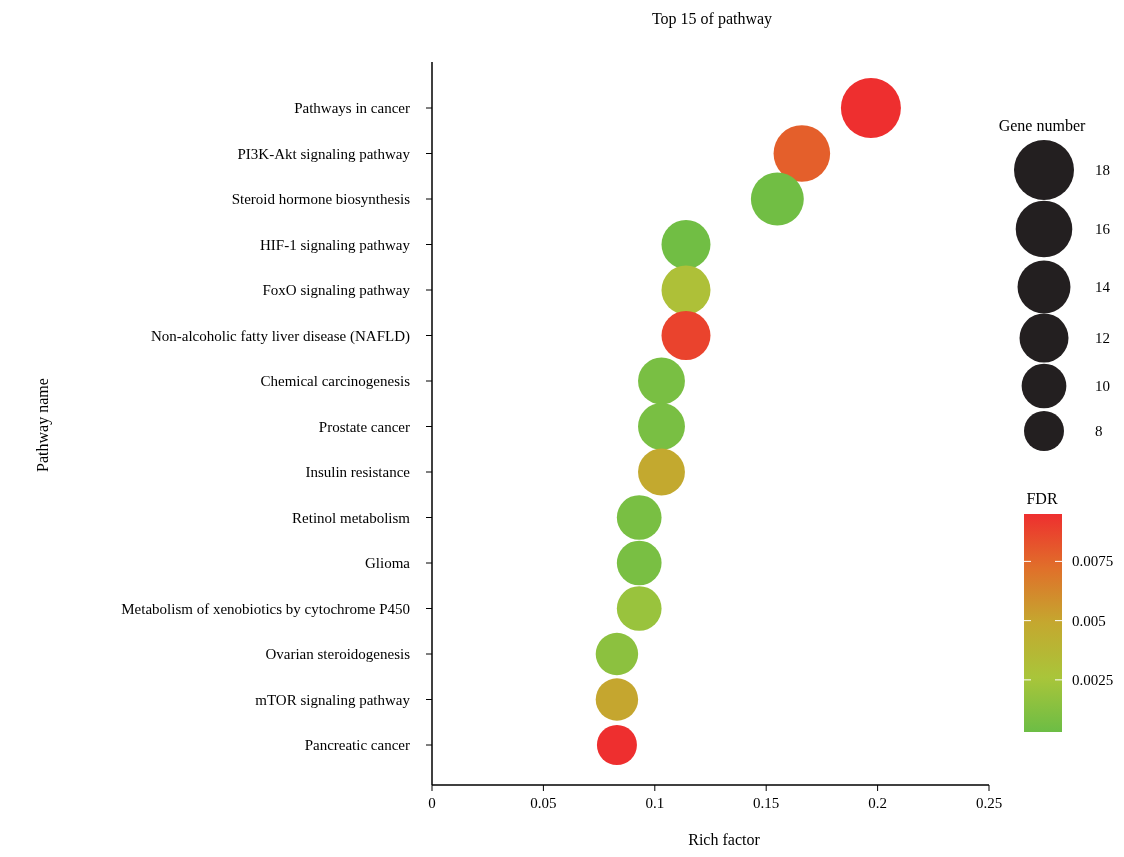  What do you see at coordinates (43, 425) in the screenshot?
I see `y-axis-title: Pathway name` at bounding box center [43, 425].